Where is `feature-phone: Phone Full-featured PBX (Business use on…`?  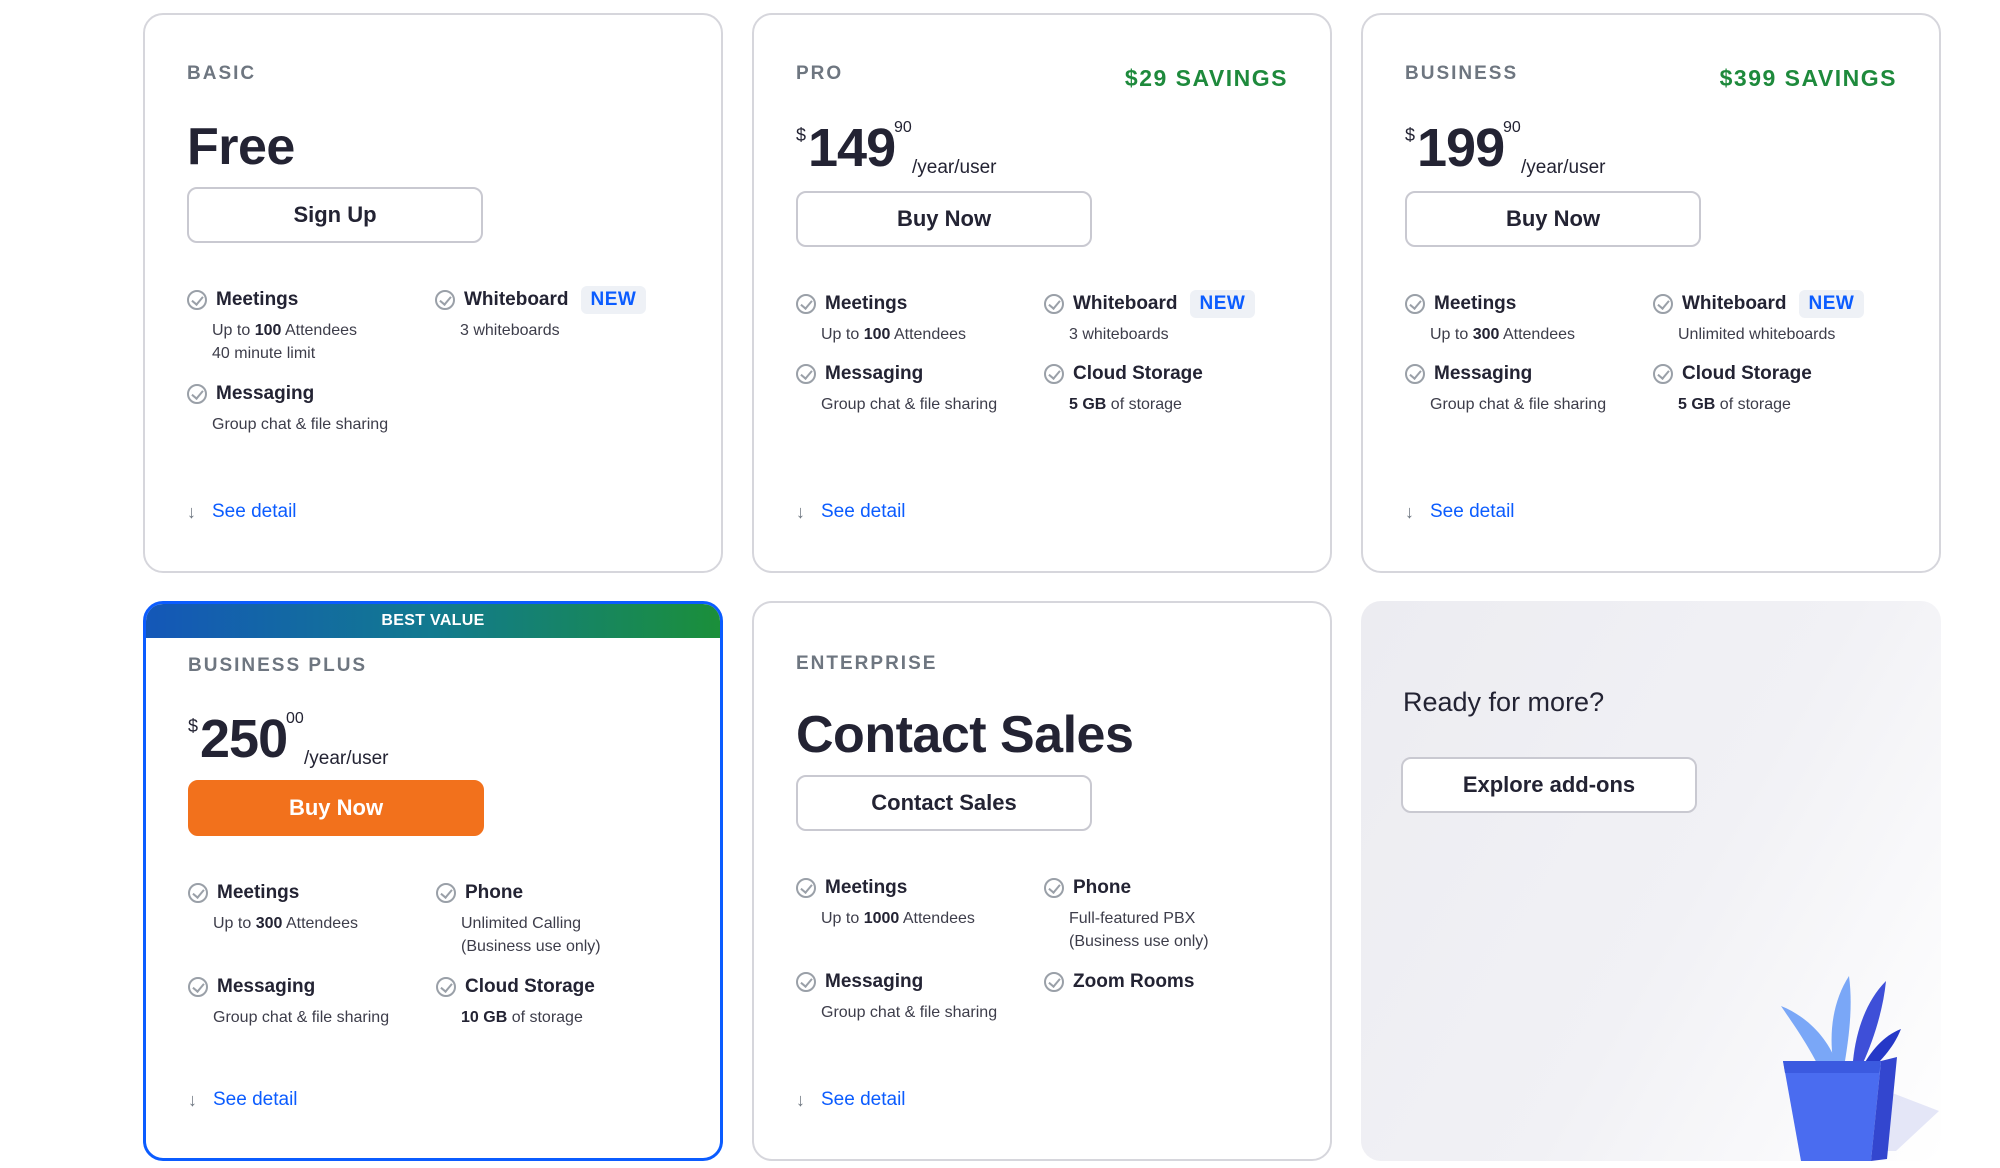 feature-phone: Phone Full-featured PBX (Business use on… is located at coordinates (1164, 914).